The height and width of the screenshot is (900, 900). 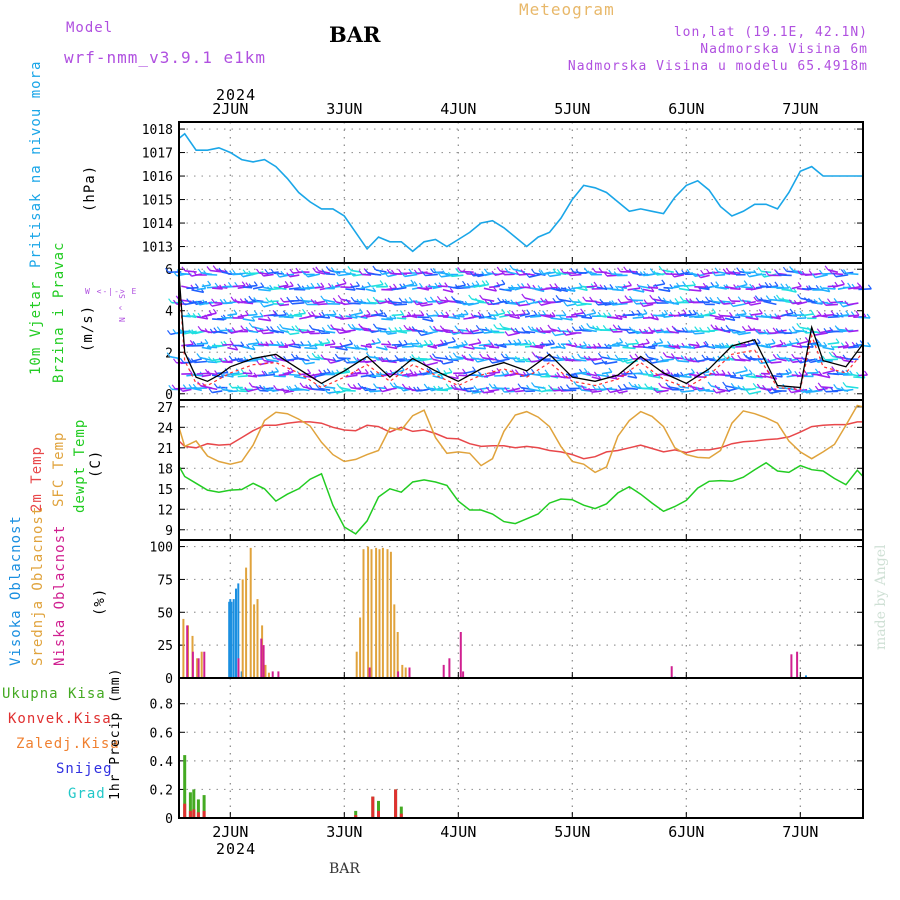 I want to click on wind-unit: (m/s), so click(x=88, y=328).